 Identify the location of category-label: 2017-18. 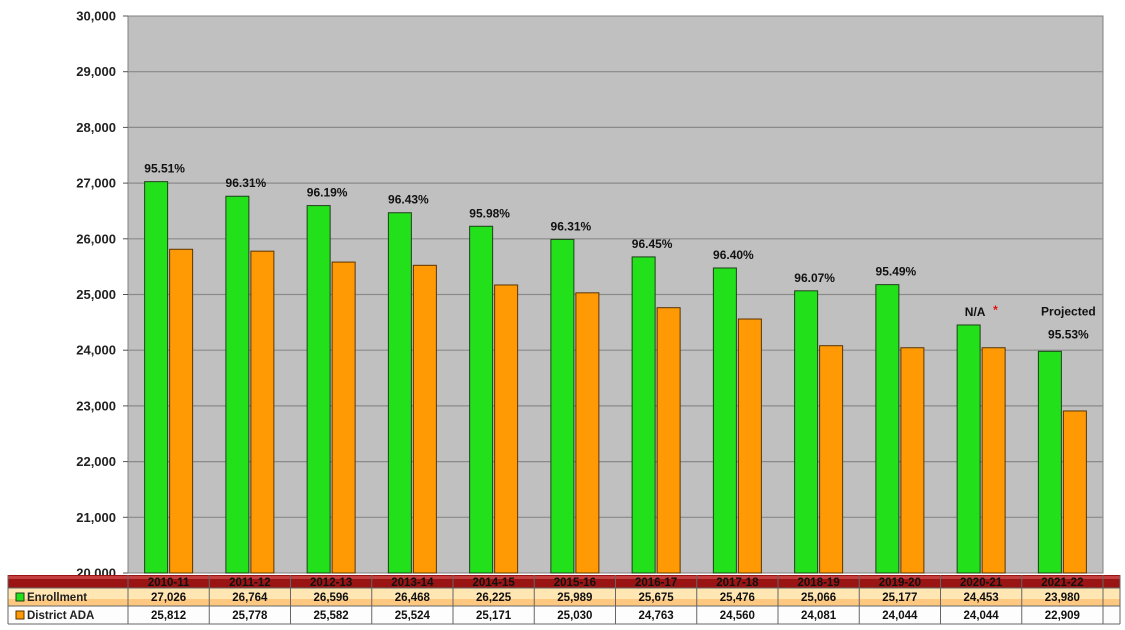
(737, 583).